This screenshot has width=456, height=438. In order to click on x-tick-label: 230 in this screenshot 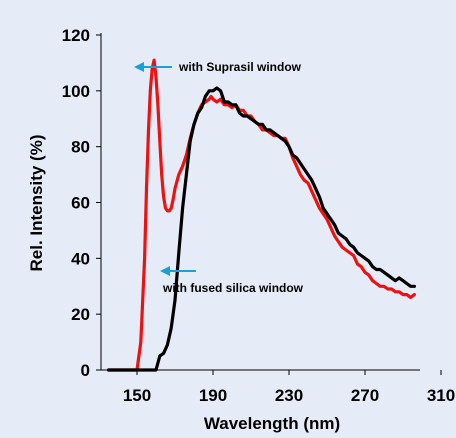, I will do `click(289, 395)`.